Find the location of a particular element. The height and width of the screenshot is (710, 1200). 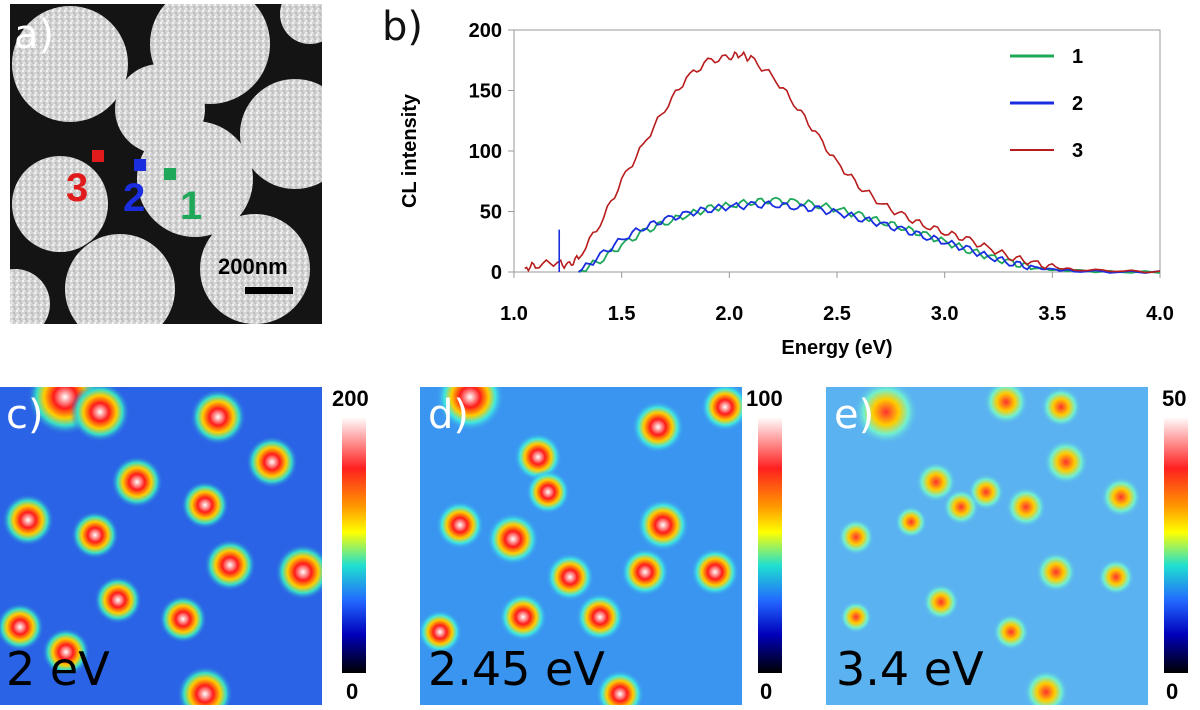

panel-d-map is located at coordinates (583, 536).